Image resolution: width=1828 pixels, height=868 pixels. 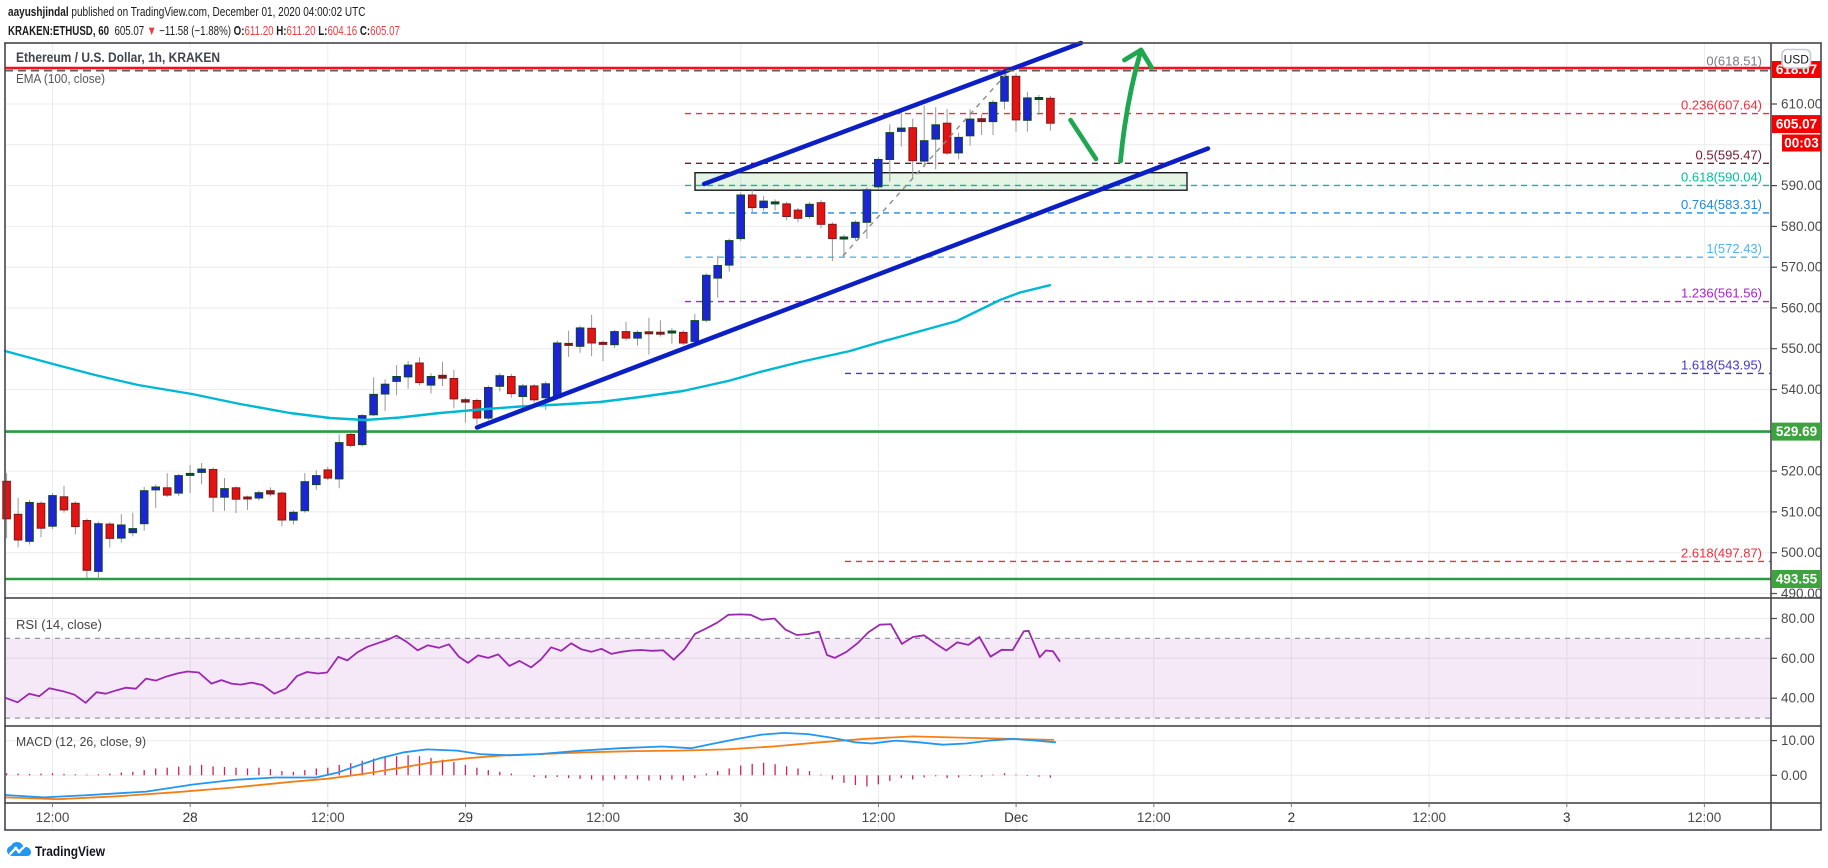 I want to click on svg-text: 490.00, so click(x=1801, y=593).